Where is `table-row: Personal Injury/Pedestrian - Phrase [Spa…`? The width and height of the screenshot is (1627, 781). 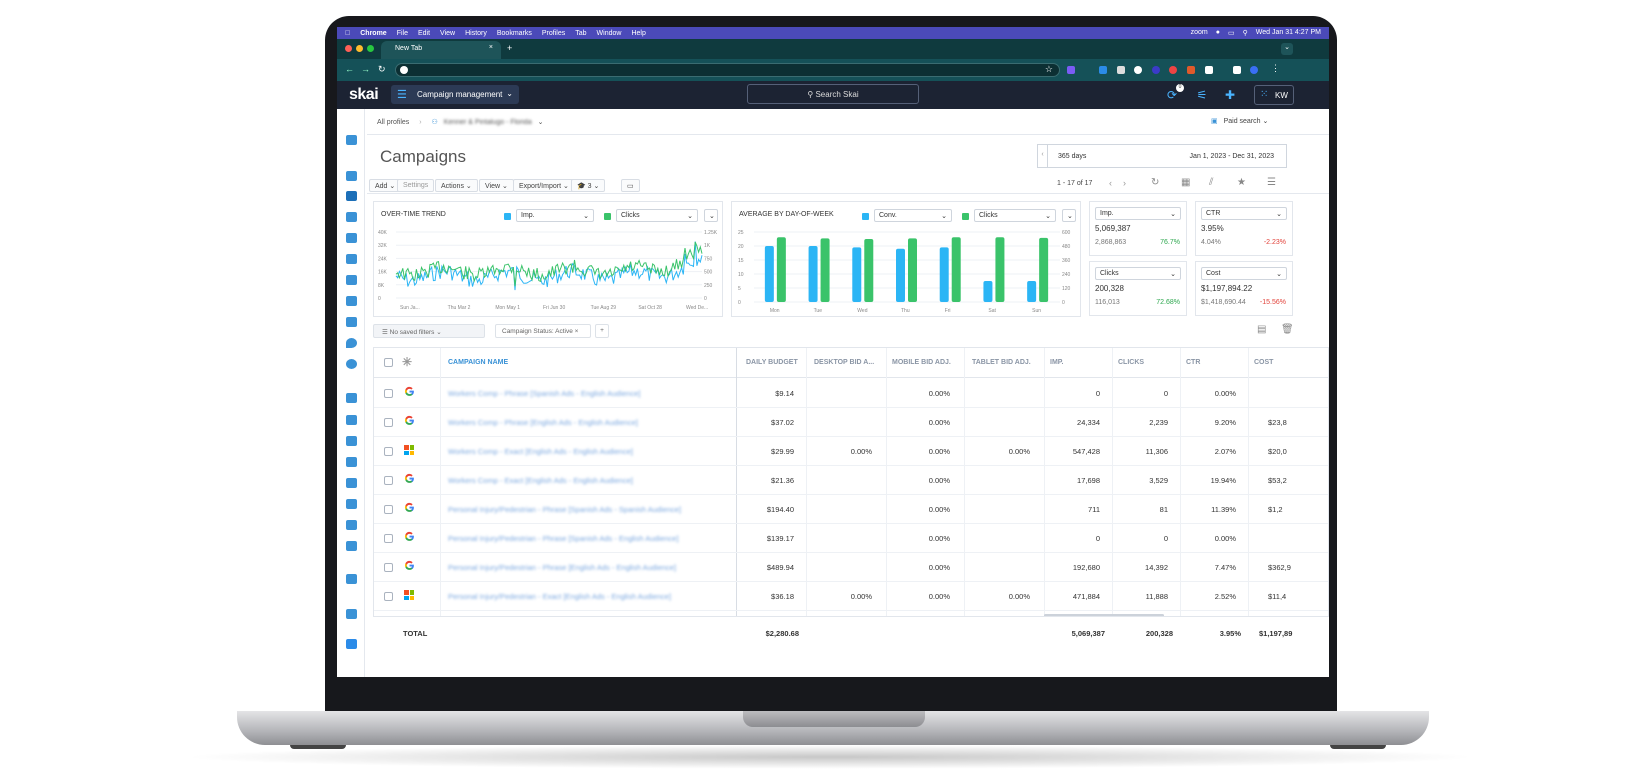 table-row: Personal Injury/Pedestrian - Phrase [Spa… is located at coordinates (851, 538).